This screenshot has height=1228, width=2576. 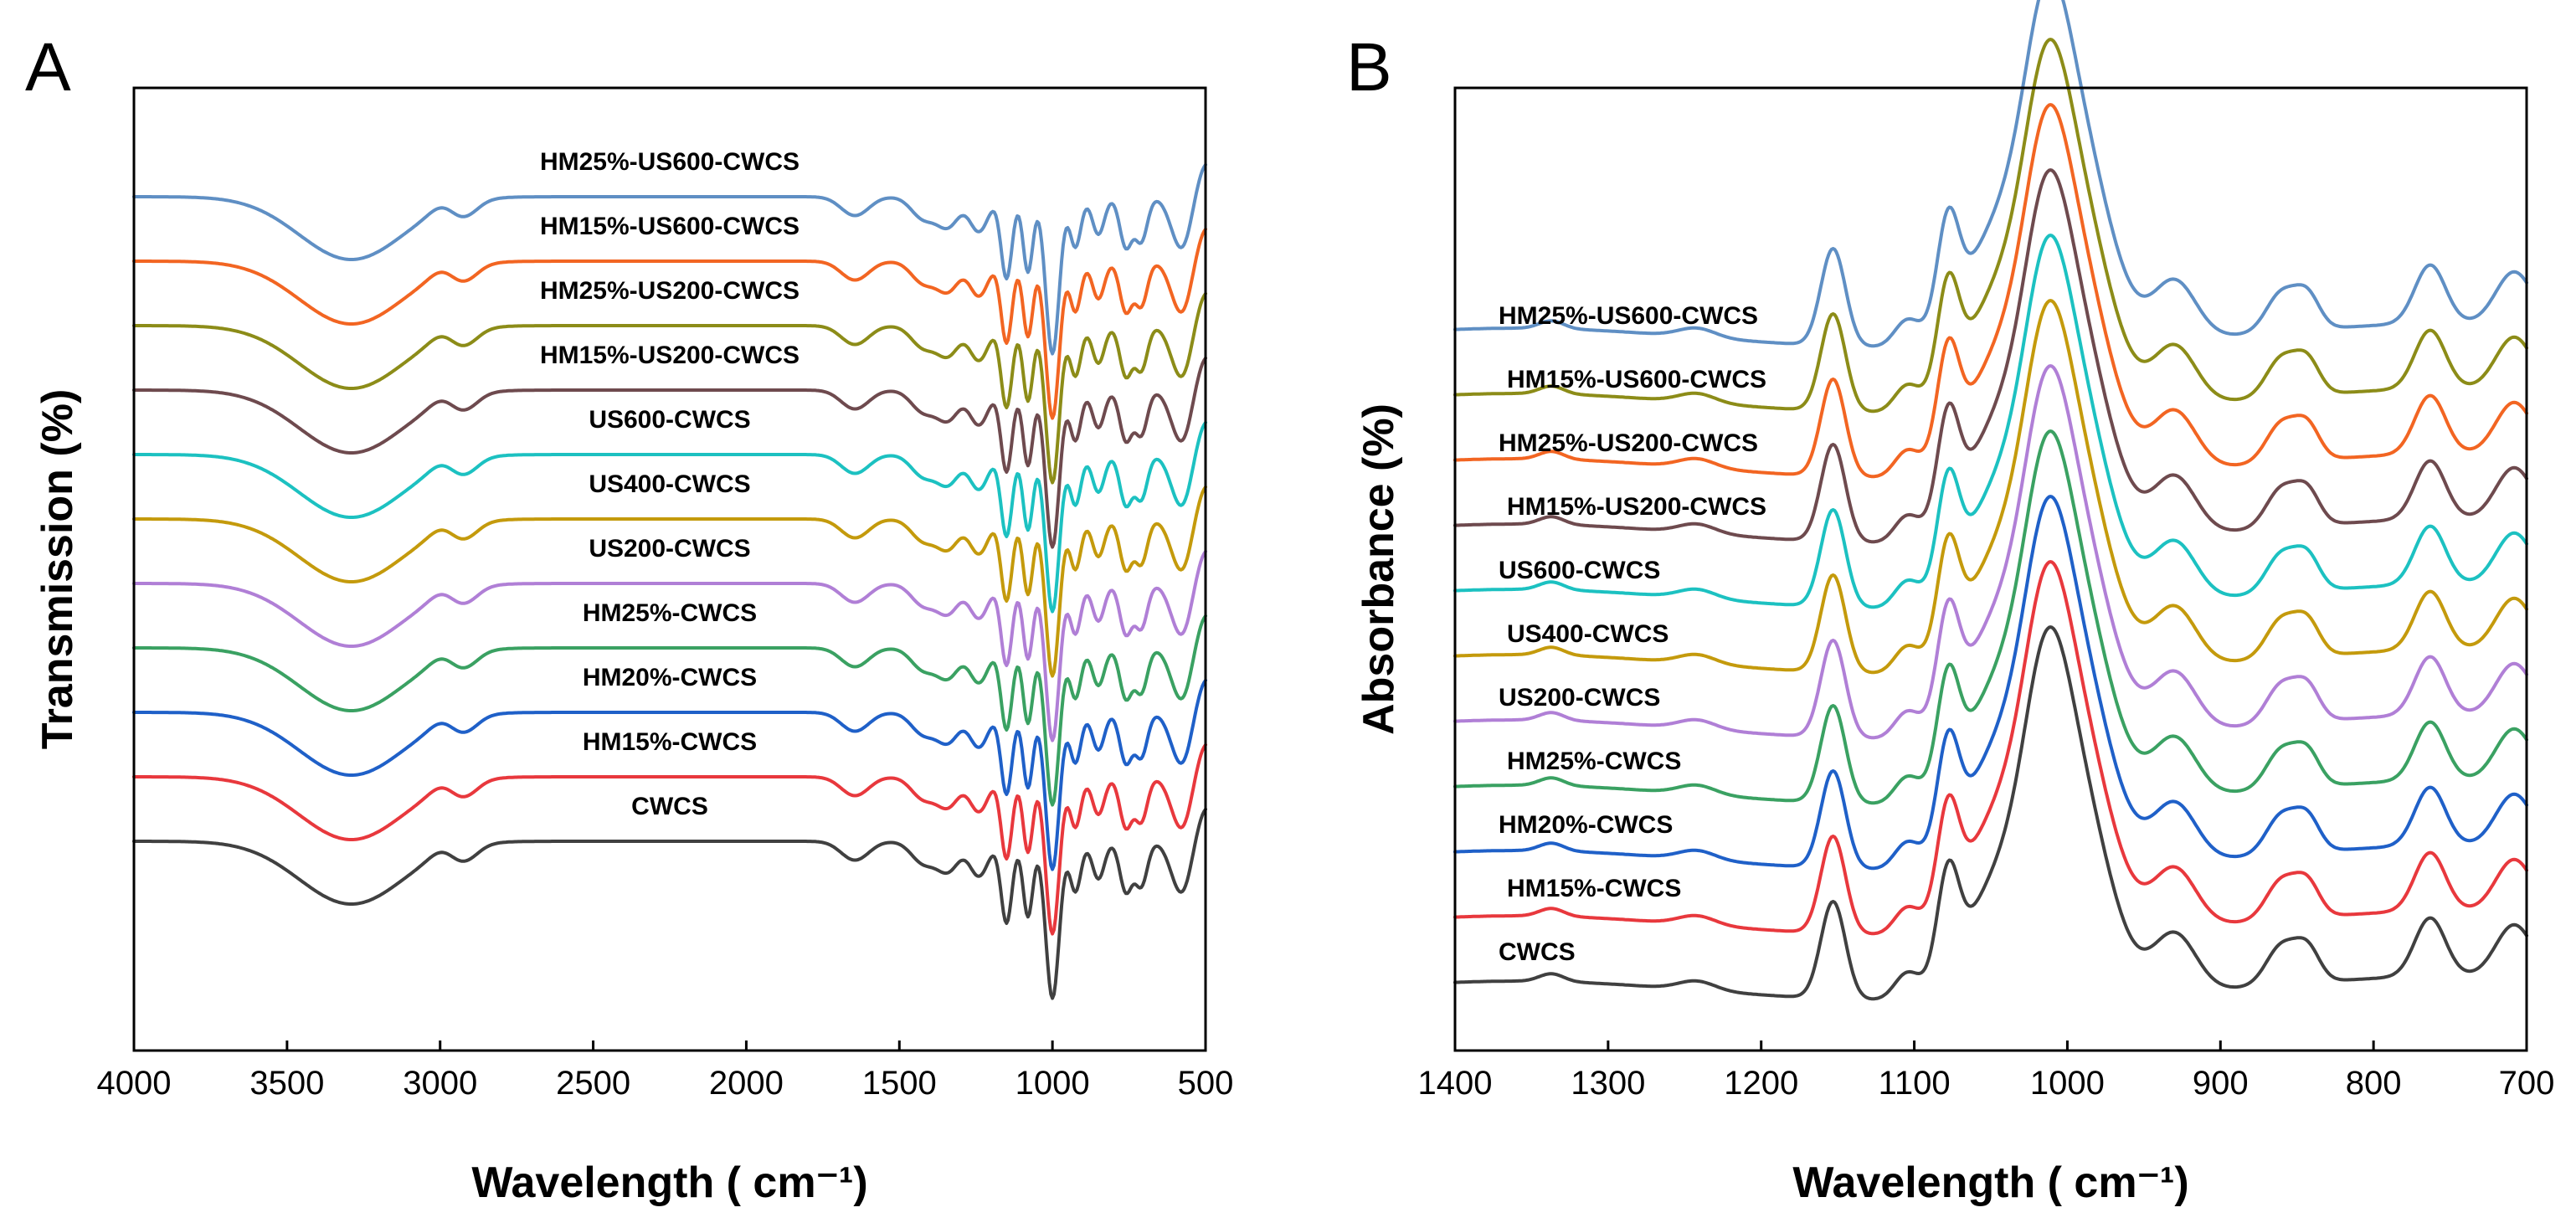 I want to click on panel-a-x-tick-label: 1500, so click(x=900, y=1083).